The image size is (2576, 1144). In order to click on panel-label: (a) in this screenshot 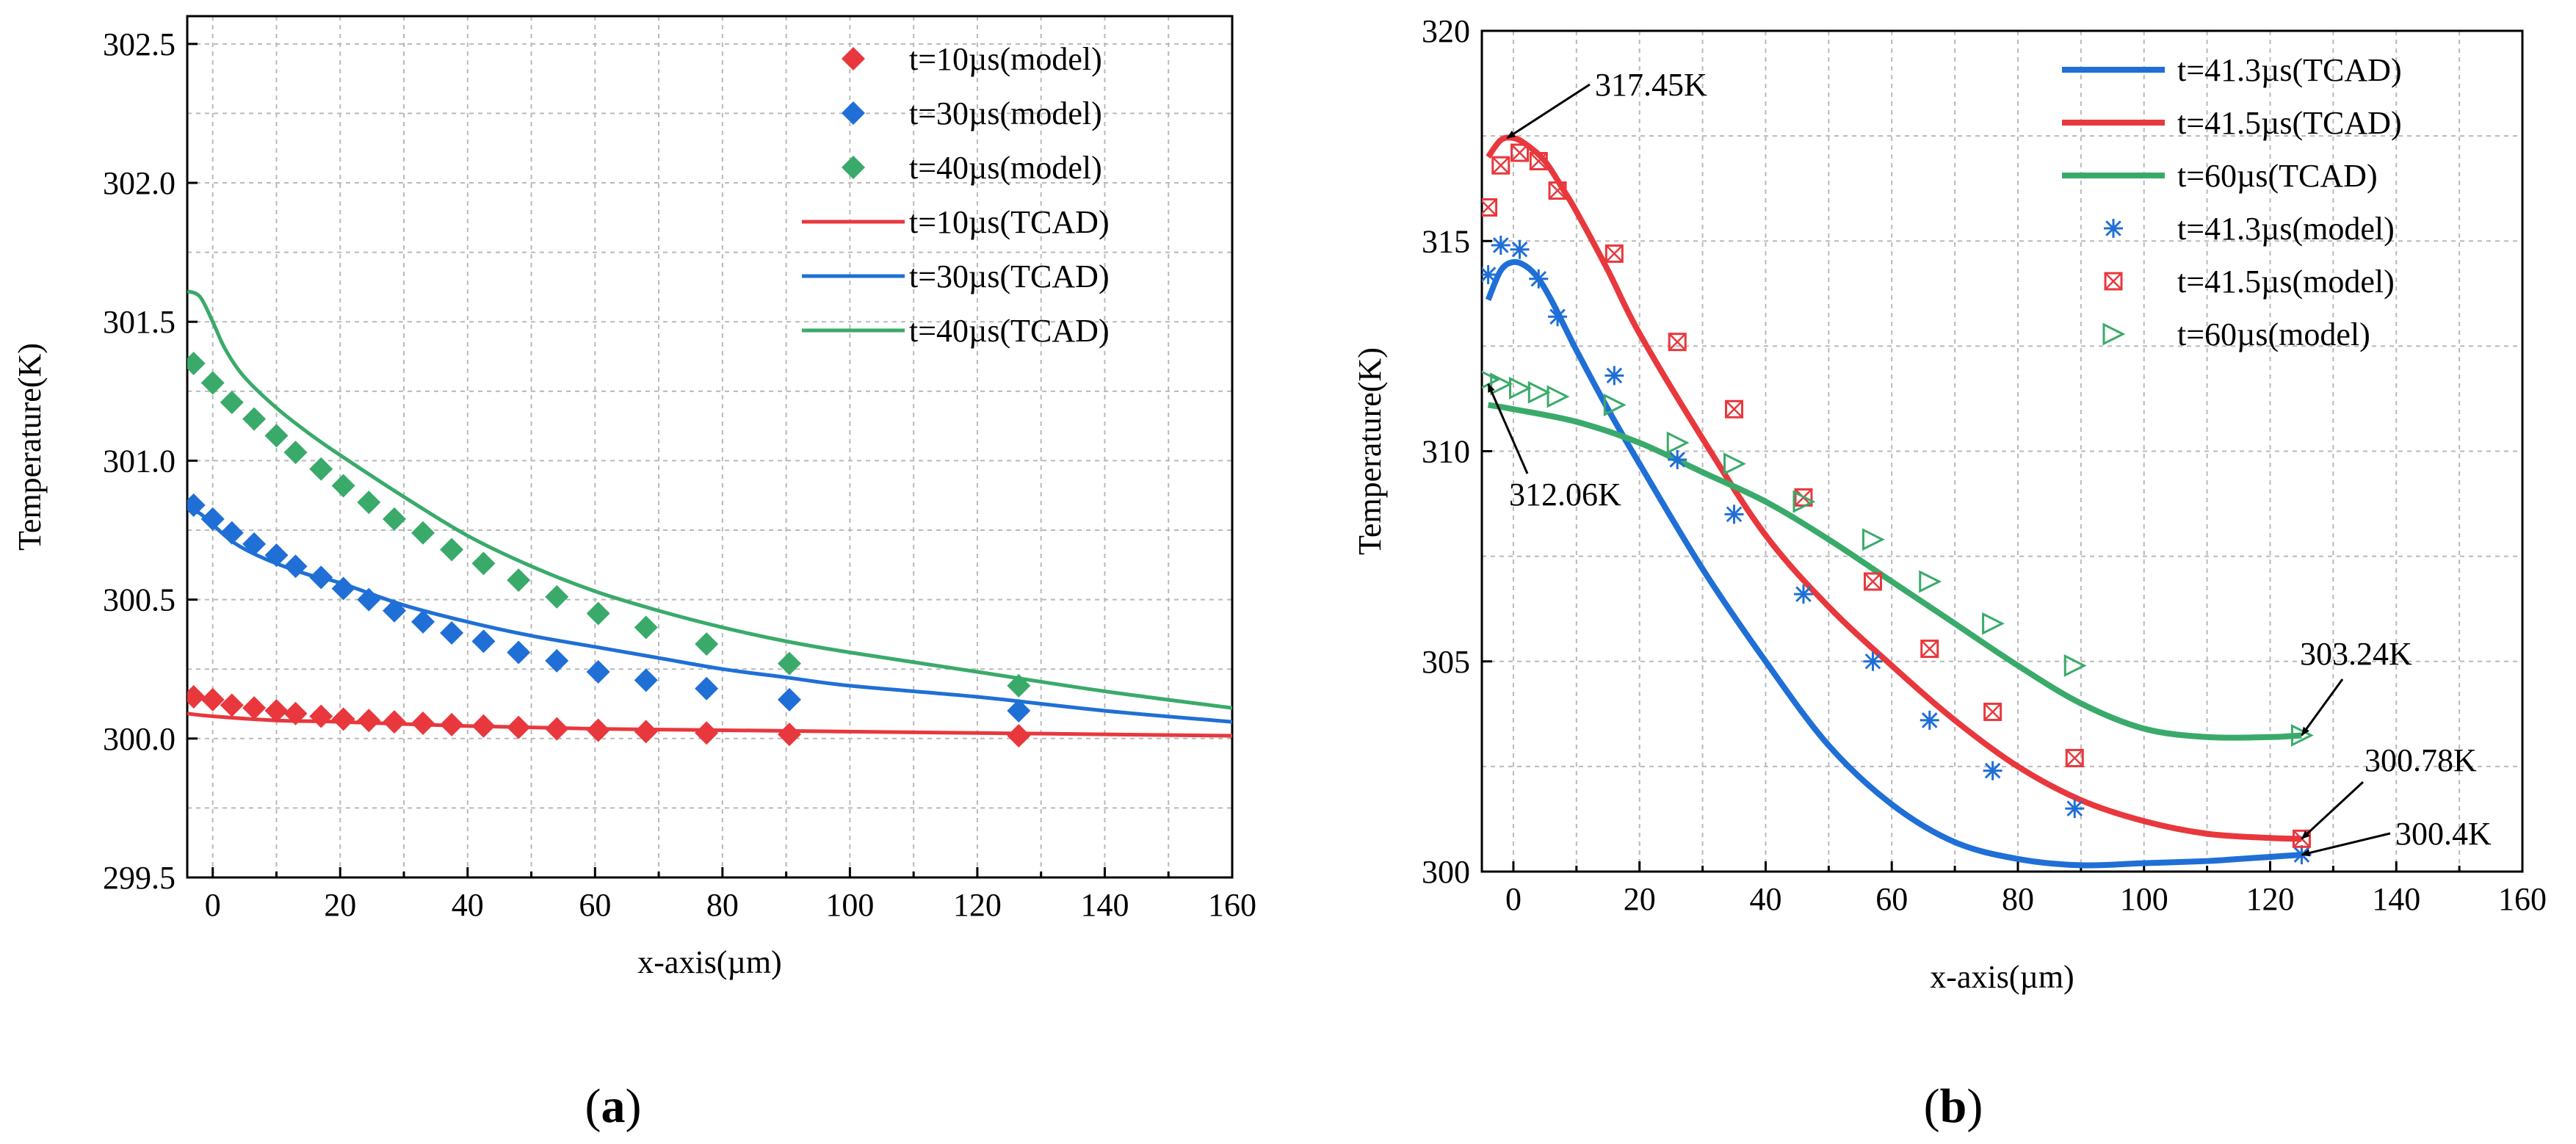, I will do `click(613, 1106)`.